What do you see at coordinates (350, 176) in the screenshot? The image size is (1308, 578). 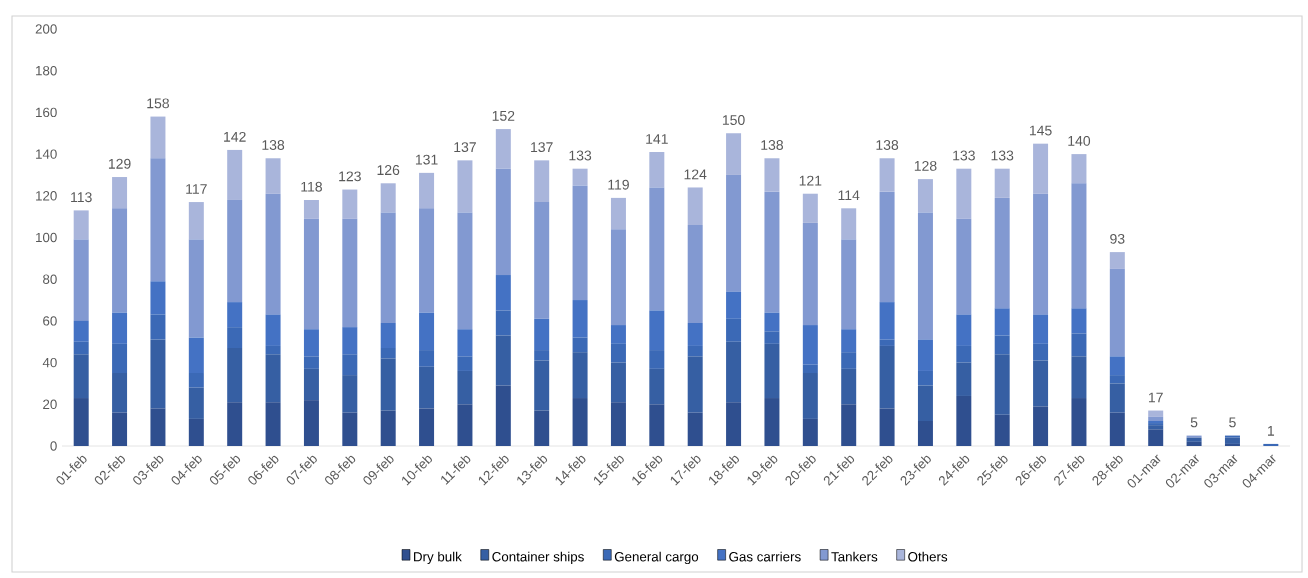 I see `total-label: 123` at bounding box center [350, 176].